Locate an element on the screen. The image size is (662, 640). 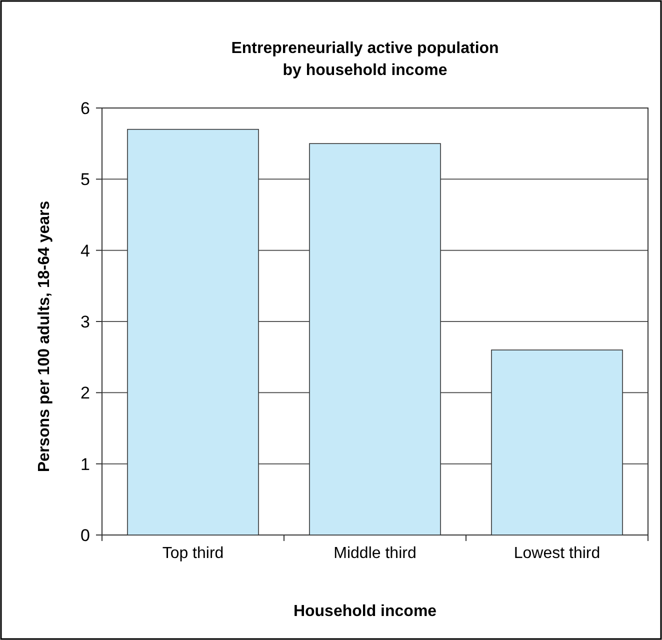
x-tick-label: Middle third is located at coordinates (375, 553).